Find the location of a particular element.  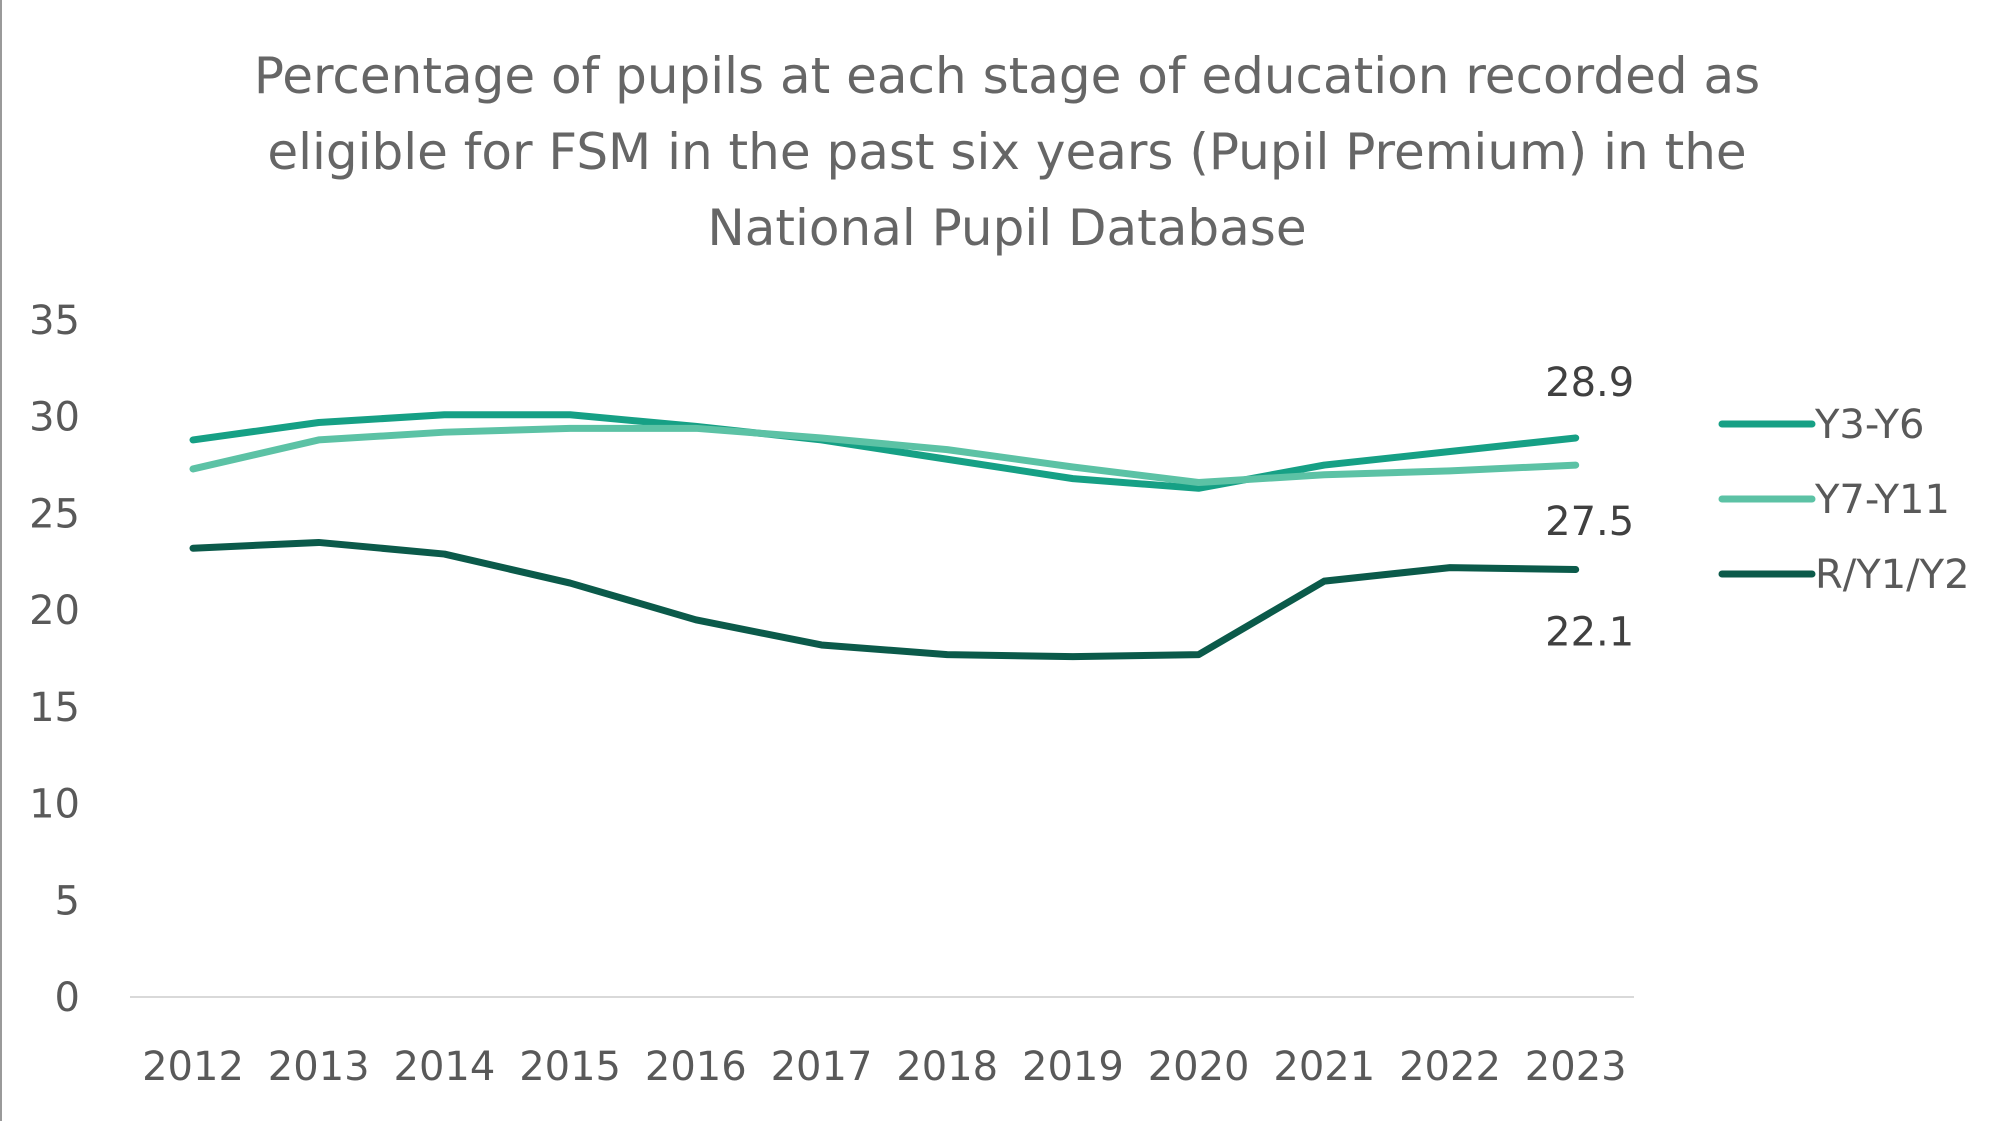

y-tick-label: 0 is located at coordinates (67, 998).